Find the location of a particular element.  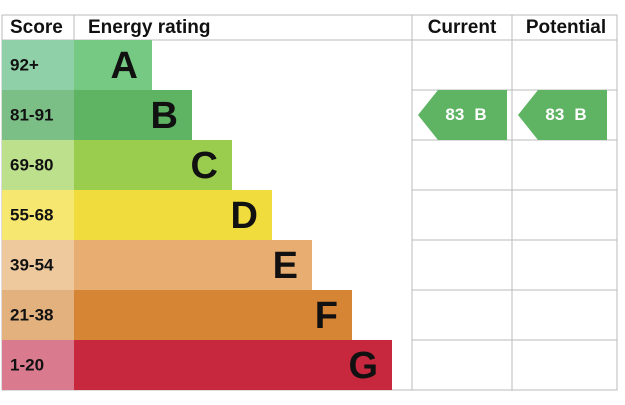

header-rating: Energy rating is located at coordinates (149, 27).